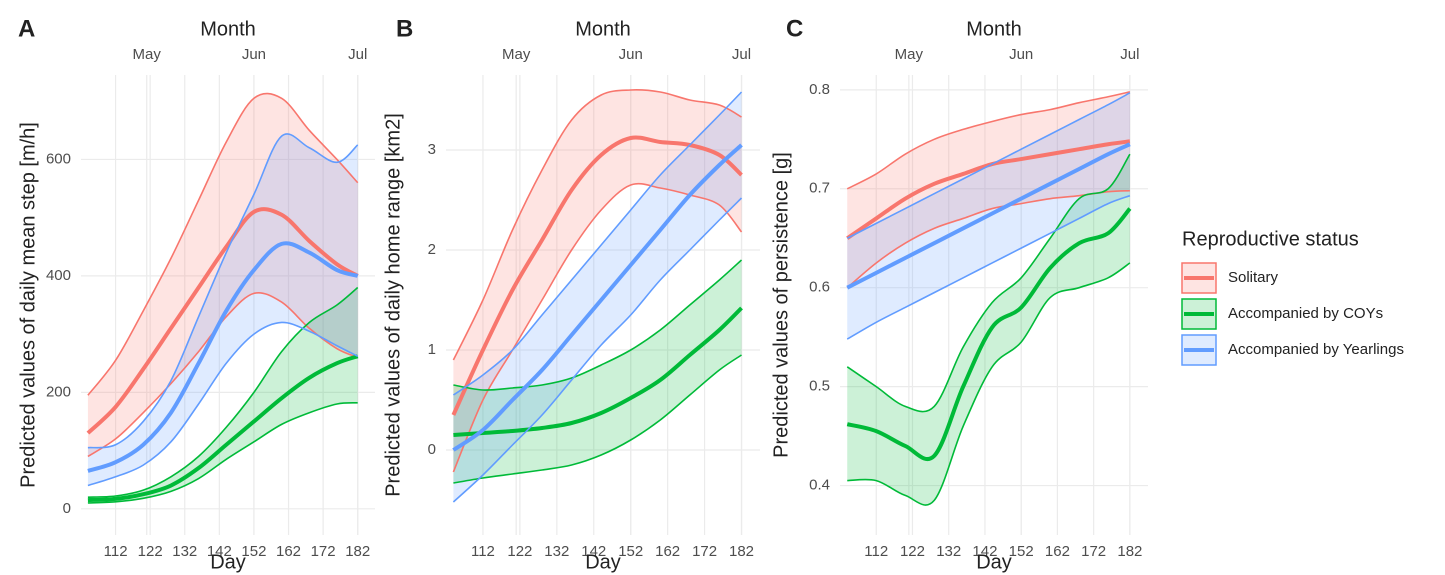 The width and height of the screenshot is (1445, 575). What do you see at coordinates (404, 28) in the screenshot?
I see `panel-label: B` at bounding box center [404, 28].